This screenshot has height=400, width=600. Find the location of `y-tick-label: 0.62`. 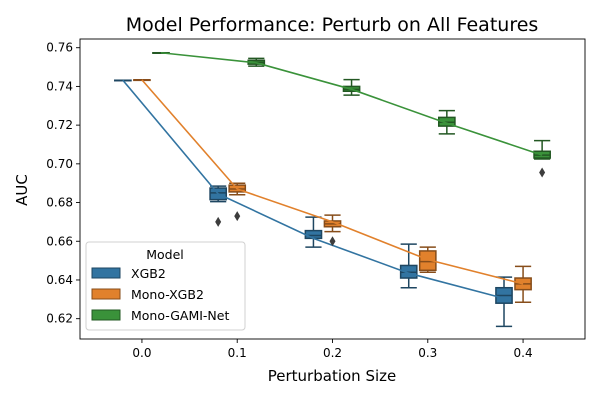

y-tick-label: 0.62 is located at coordinates (59, 319).